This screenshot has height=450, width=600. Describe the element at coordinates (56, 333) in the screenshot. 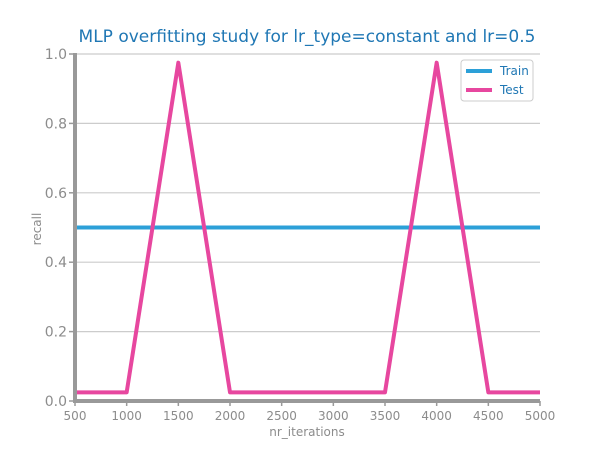

I see `y-tick-label-1: 0.2` at that location.